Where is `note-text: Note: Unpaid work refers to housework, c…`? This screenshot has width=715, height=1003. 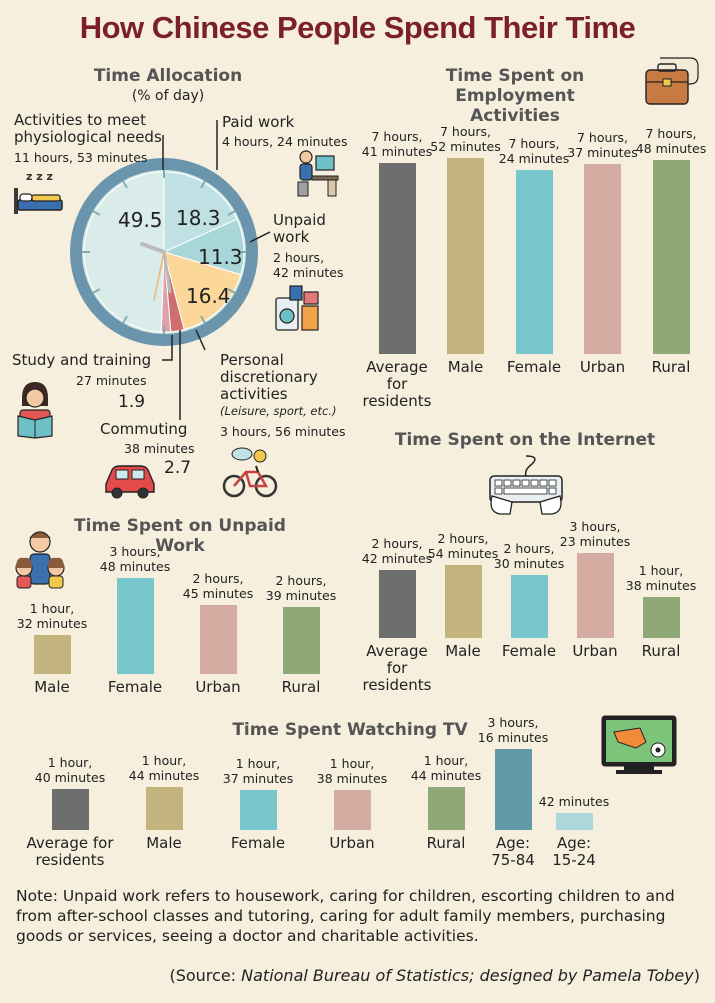
note-text: Note: Unpaid work refers to housework, c… is located at coordinates (345, 916).